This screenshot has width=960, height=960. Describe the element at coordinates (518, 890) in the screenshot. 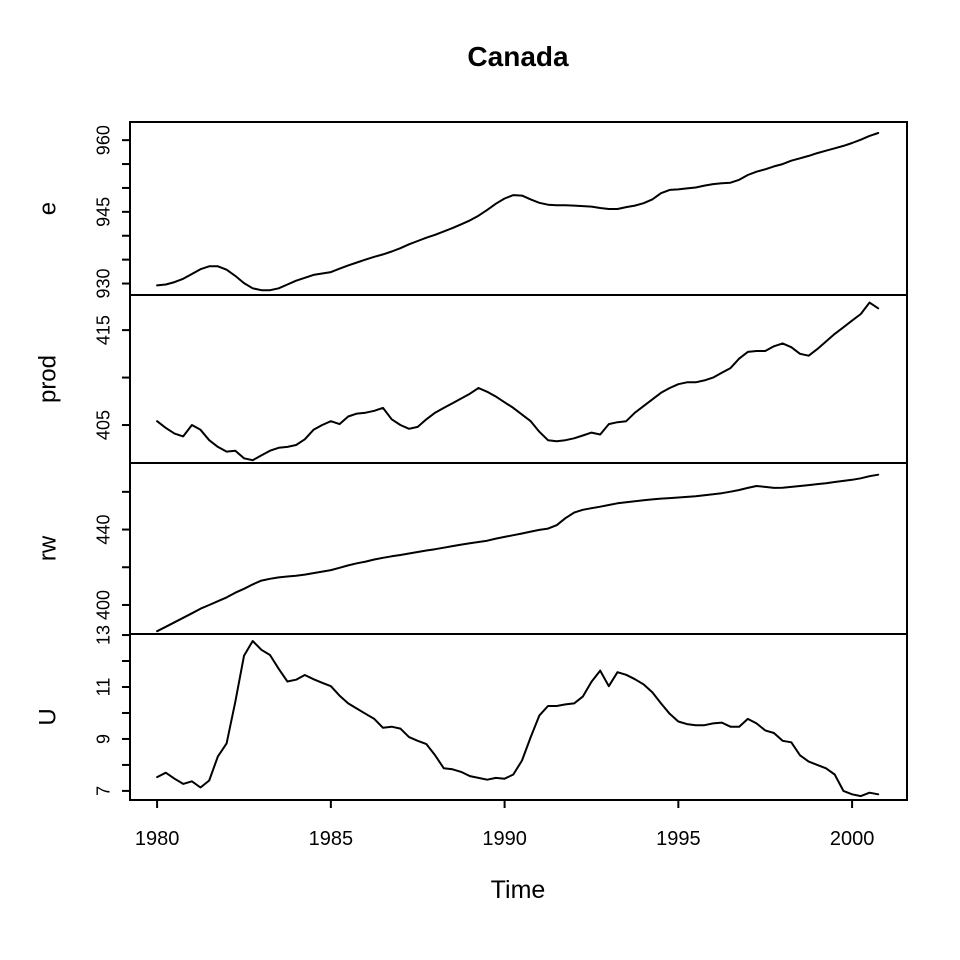

I see `x-axis-title: Time` at that location.